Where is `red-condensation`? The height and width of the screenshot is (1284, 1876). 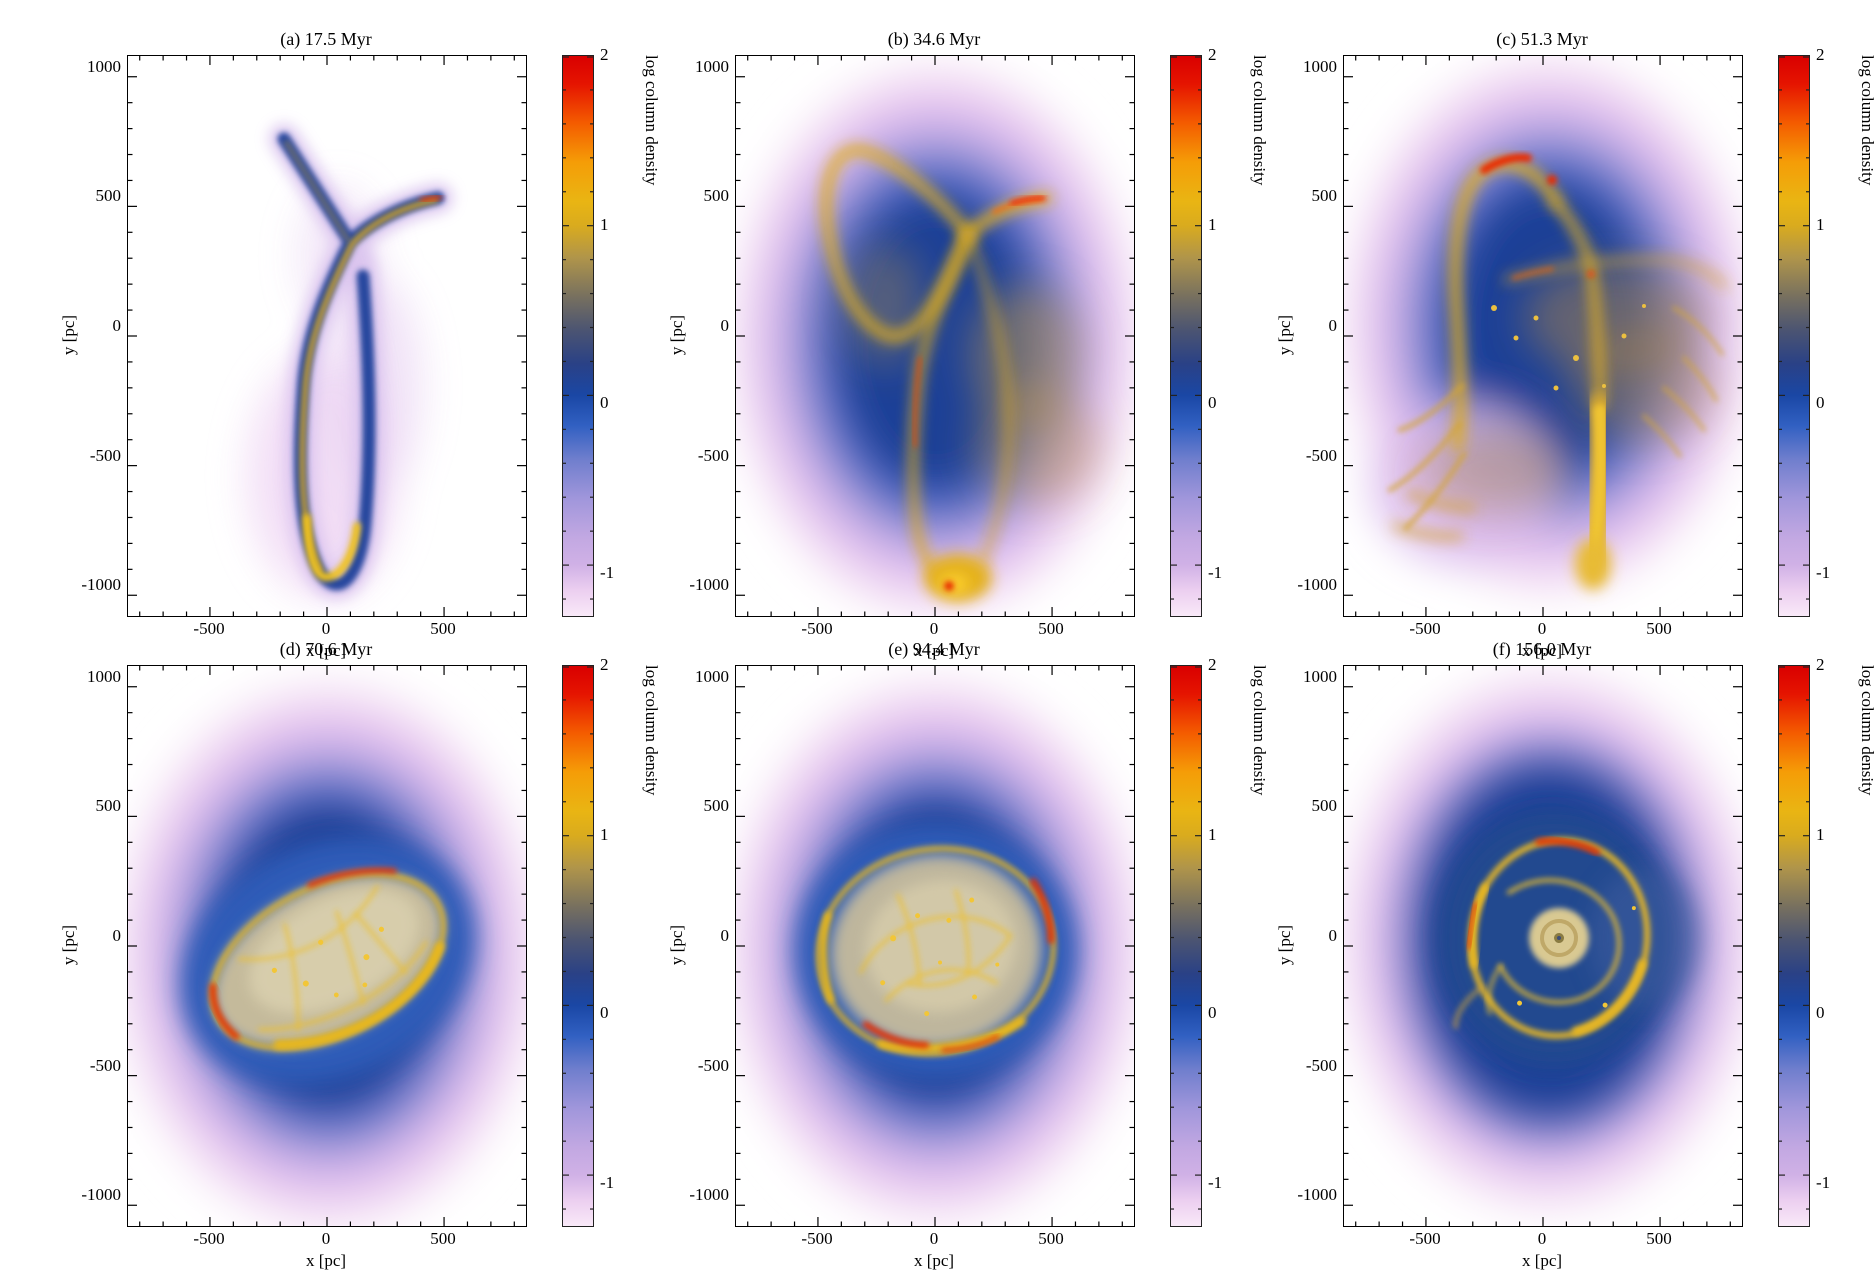 red-condensation is located at coordinates (1506, 163).